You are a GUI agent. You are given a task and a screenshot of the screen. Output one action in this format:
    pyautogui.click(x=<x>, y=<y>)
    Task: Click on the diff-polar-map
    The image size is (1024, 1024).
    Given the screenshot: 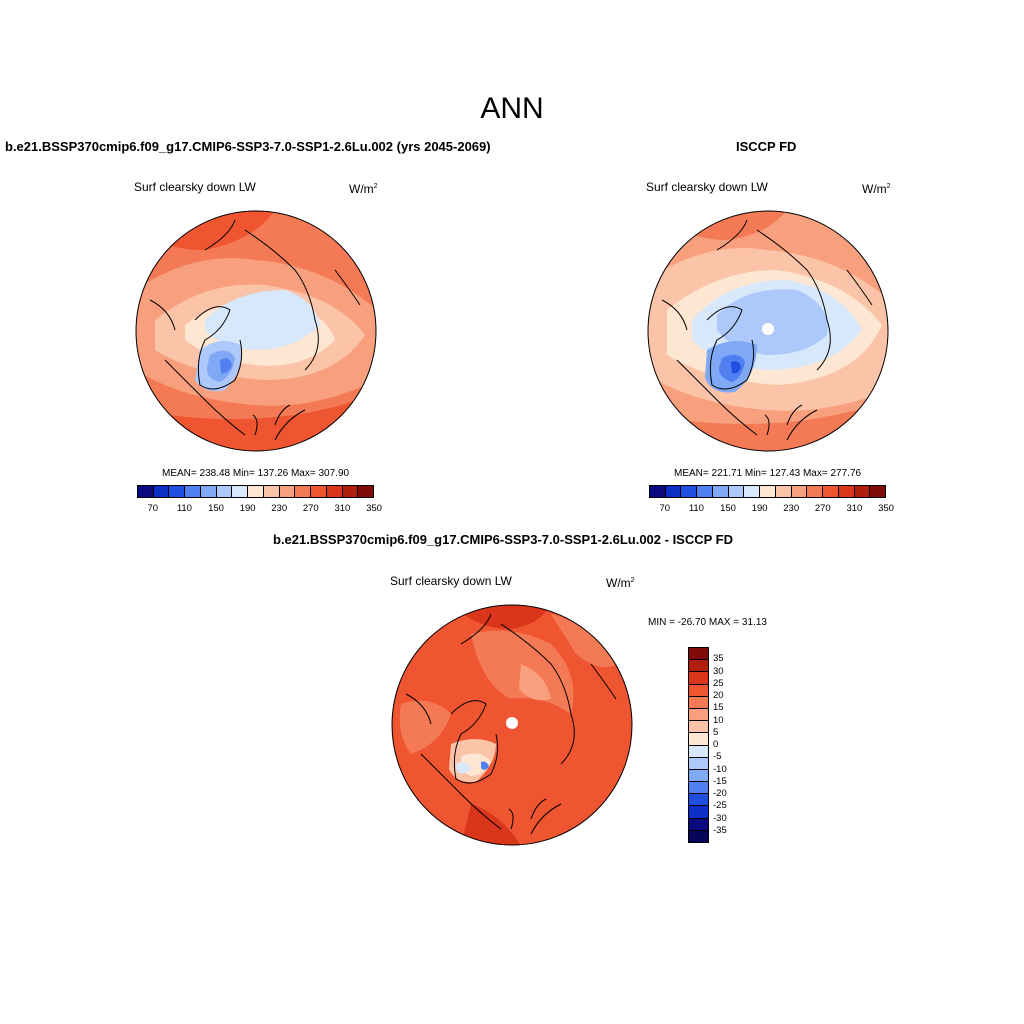 What is the action you would take?
    pyautogui.click(x=512, y=725)
    